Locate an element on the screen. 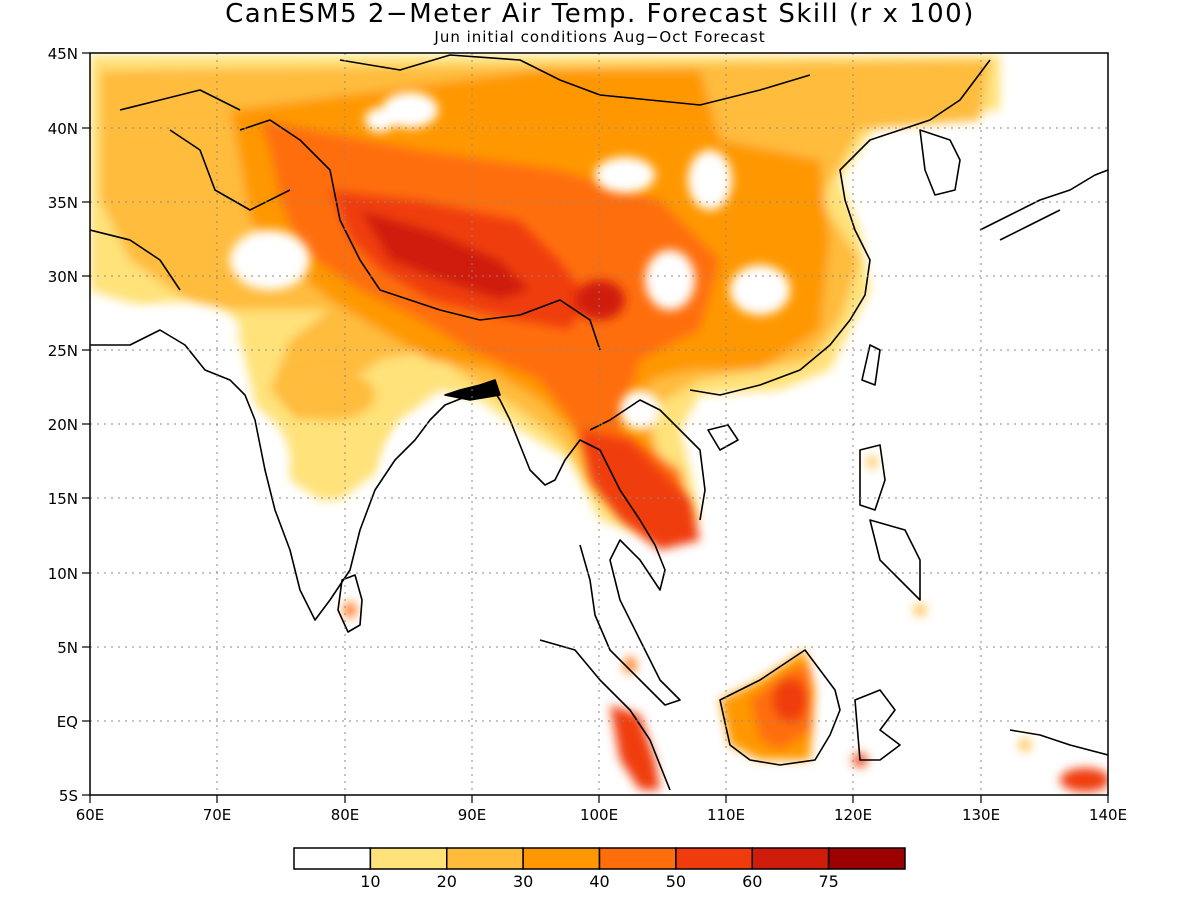  x-tick-label: 100E is located at coordinates (599, 815).